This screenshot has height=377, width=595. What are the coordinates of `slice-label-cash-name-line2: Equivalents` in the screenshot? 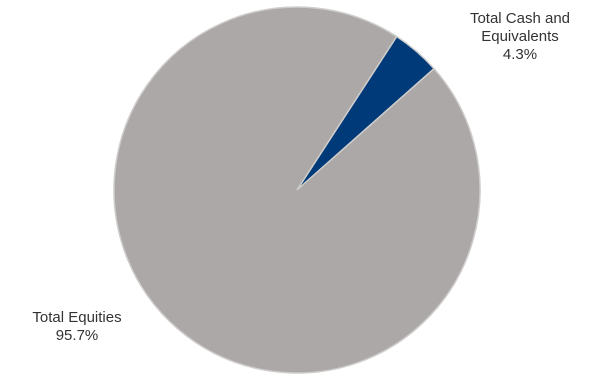 It's located at (520, 36).